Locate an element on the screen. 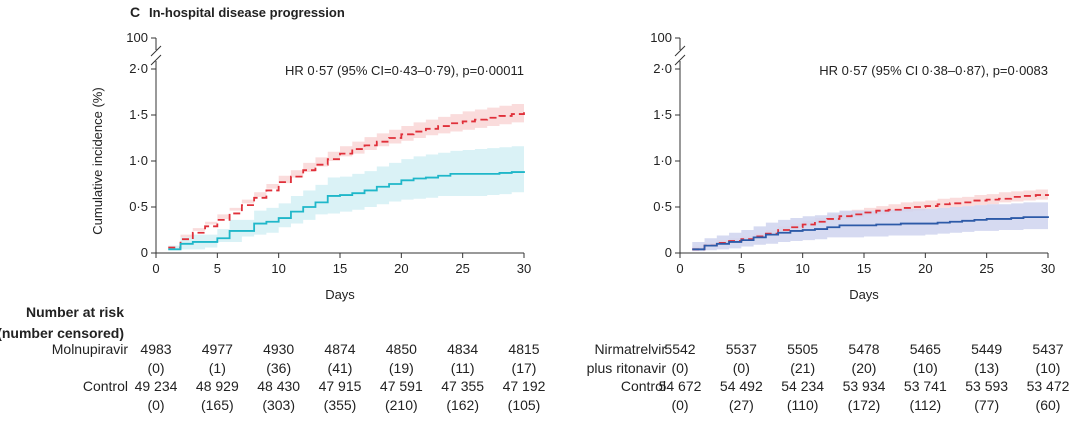 The height and width of the screenshot is (429, 1080). risk-at-risk-value: 5437 is located at coordinates (1048, 349).